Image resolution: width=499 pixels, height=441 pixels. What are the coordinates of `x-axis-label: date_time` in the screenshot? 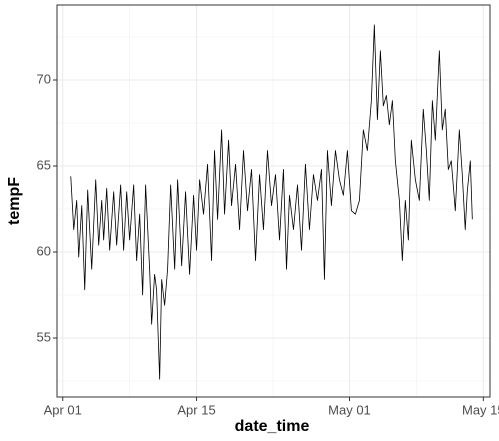 It's located at (272, 426).